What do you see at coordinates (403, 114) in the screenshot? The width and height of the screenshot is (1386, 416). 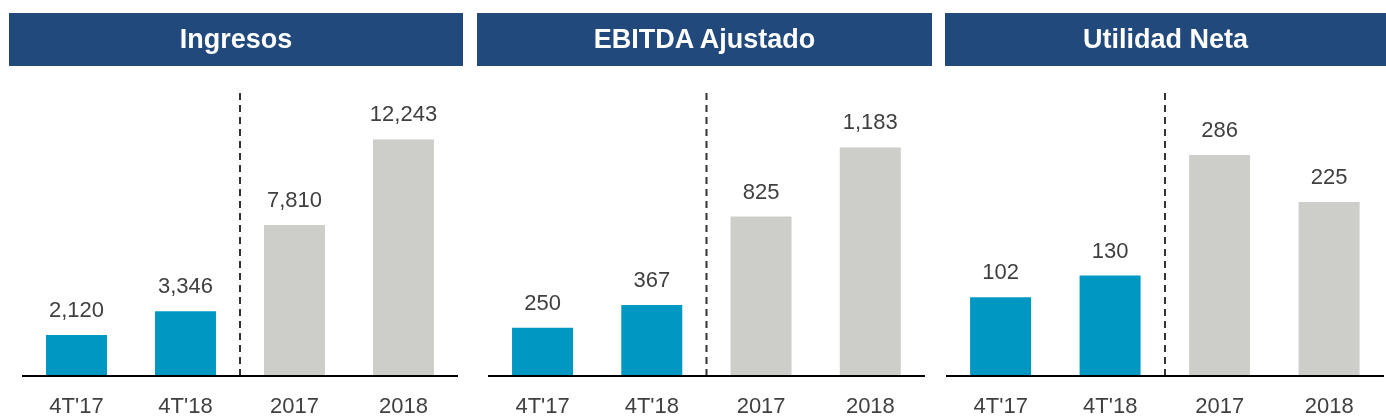 I see `data-label: 12,243` at bounding box center [403, 114].